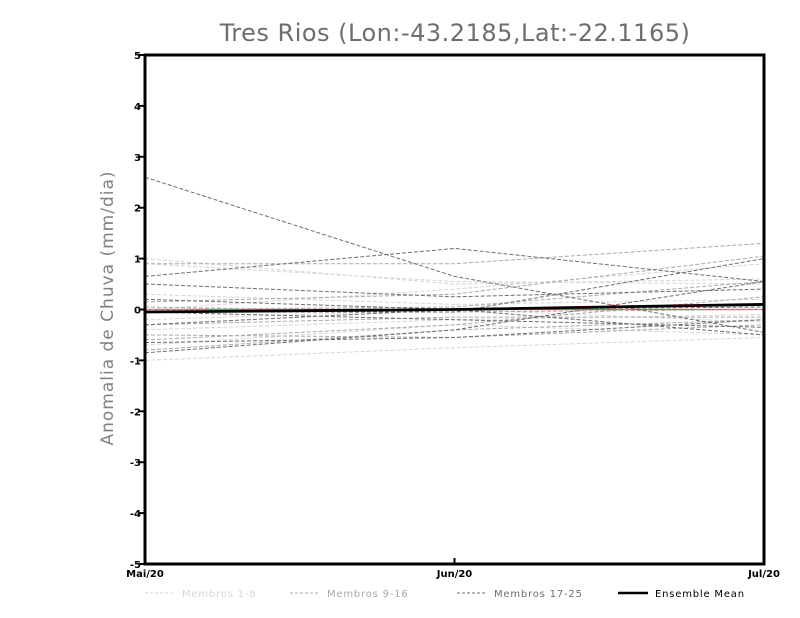 The image size is (800, 618). I want to click on y-axis-ticks: 5 4 3 2 1 0 -1 -2 -3 -4 -5, so click(137, 311).